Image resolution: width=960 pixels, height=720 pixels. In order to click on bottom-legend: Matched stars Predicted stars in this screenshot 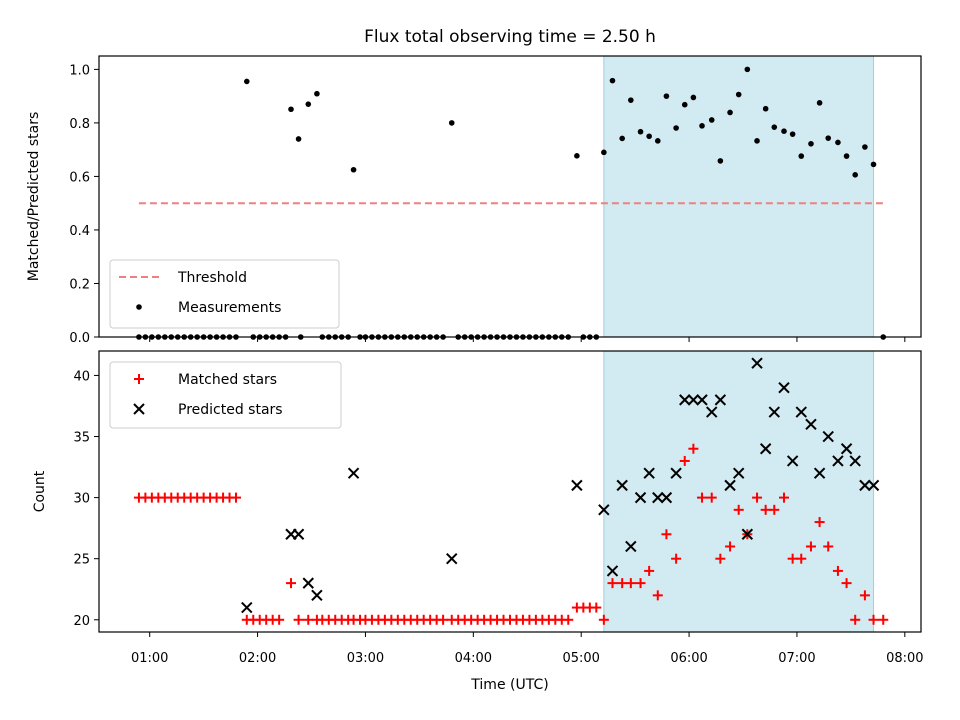, I will do `click(225, 395)`.